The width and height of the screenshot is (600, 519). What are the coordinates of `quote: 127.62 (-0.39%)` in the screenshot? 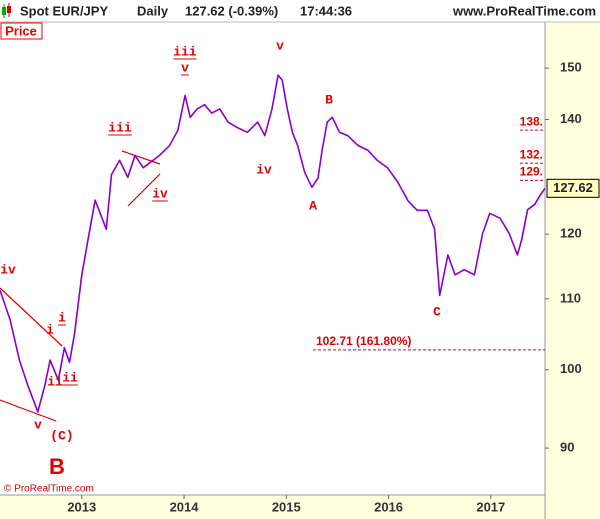 It's located at (231, 10).